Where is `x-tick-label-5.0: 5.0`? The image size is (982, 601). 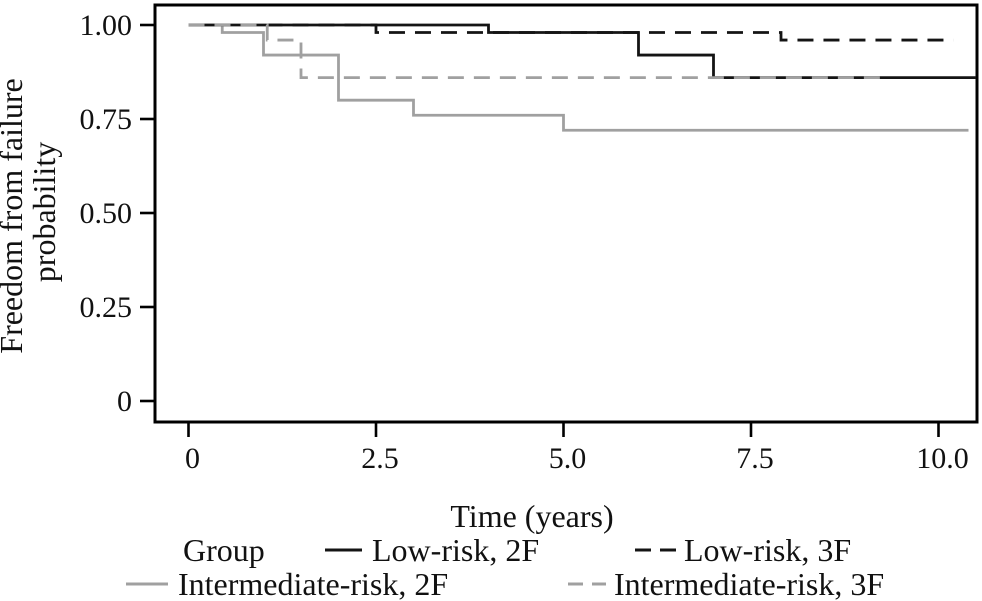 x-tick-label-5.0: 5.0 is located at coordinates (568, 458).